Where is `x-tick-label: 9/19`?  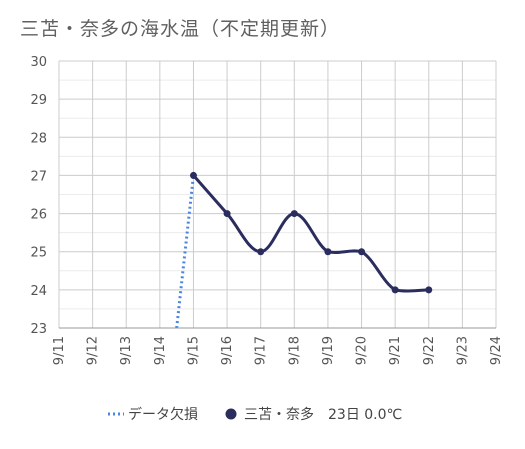 x-tick-label: 9/19 is located at coordinates (328, 350).